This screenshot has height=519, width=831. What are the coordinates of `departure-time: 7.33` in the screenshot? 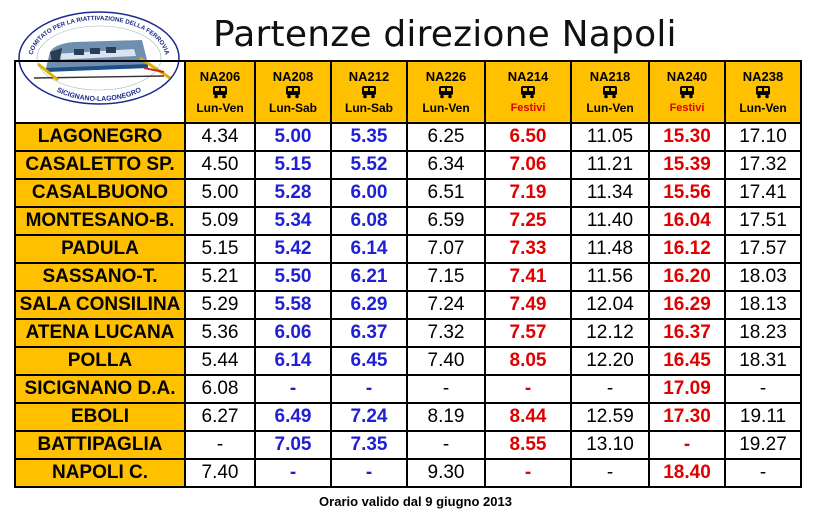 It's located at (528, 249).